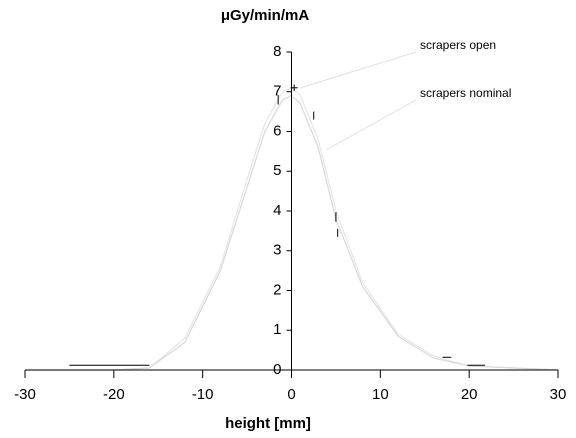  Describe the element at coordinates (277, 130) in the screenshot. I see `y-tick-label: 6` at that location.